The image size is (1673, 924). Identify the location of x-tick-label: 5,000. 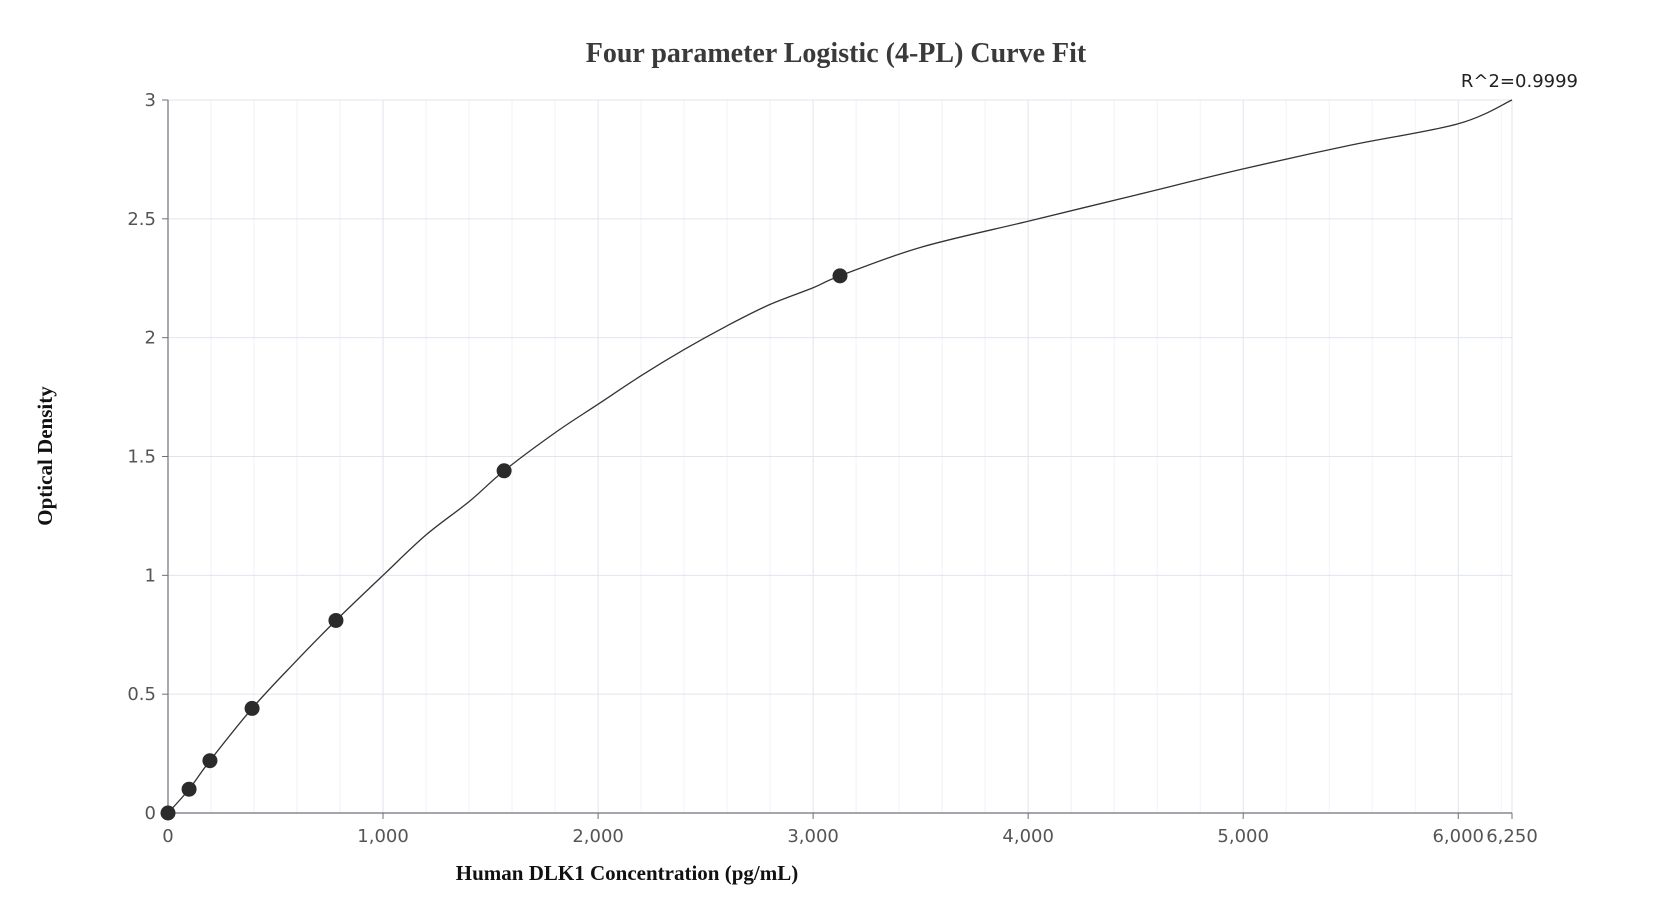
(1243, 836).